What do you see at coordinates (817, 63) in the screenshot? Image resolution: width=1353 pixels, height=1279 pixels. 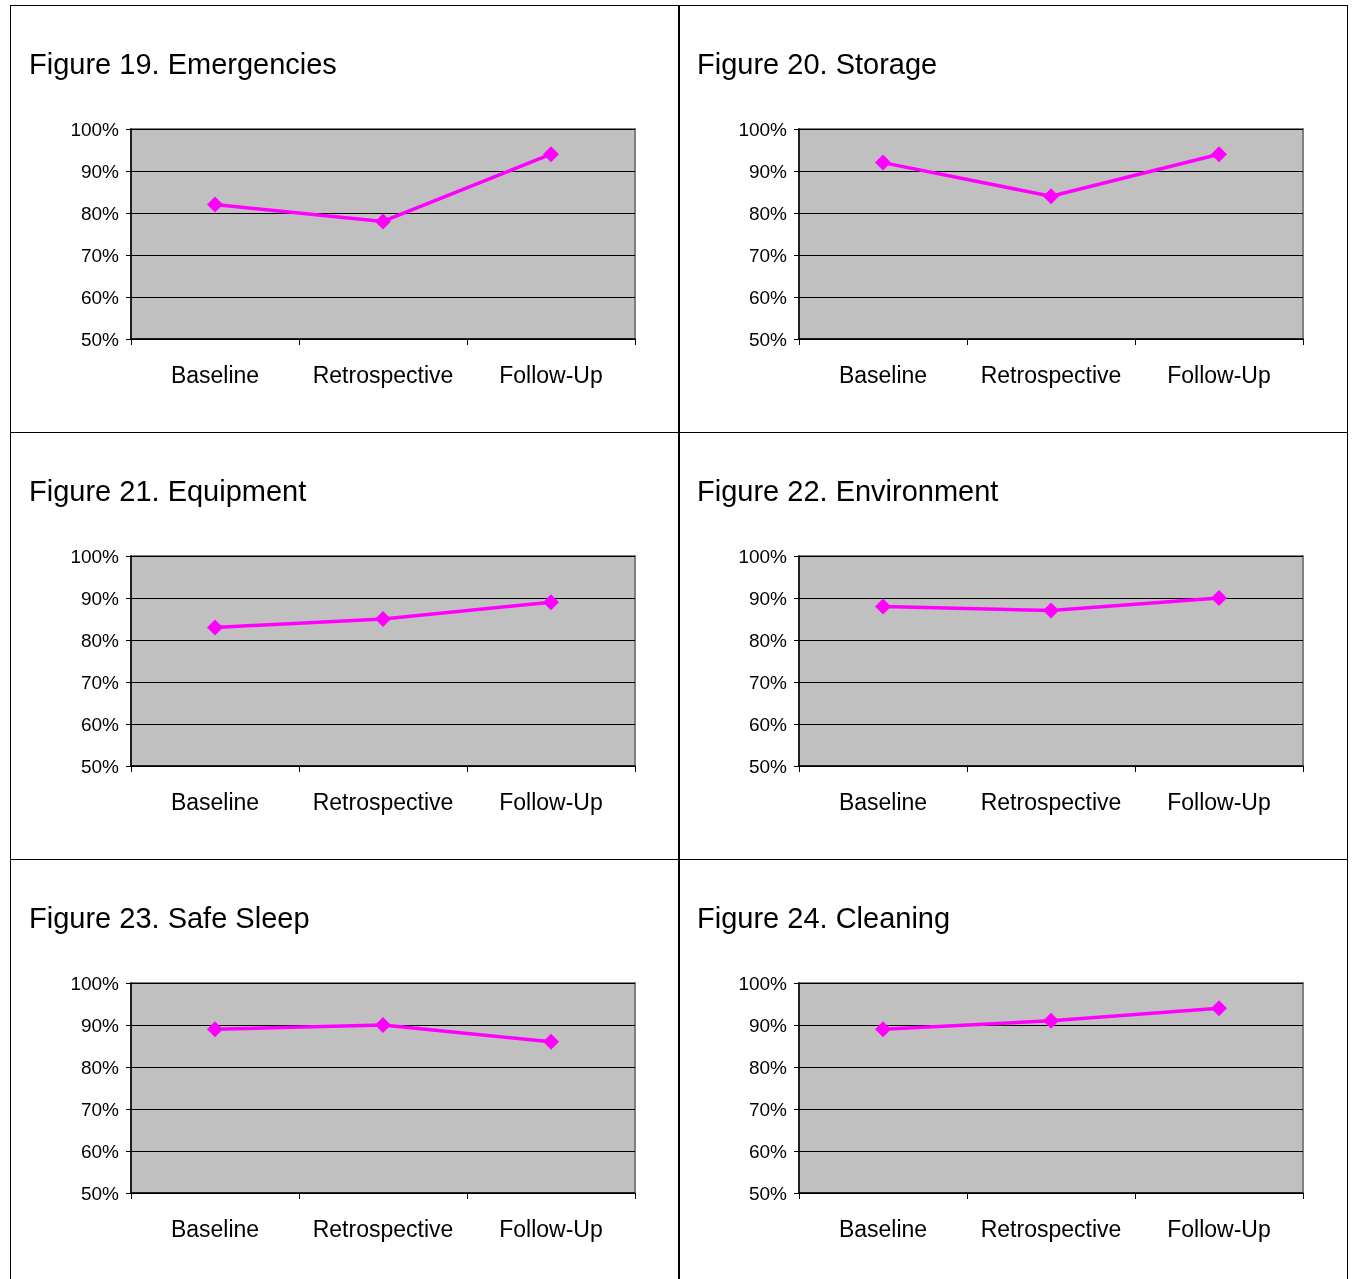 I see `chart-title: Figure 20. Storage` at bounding box center [817, 63].